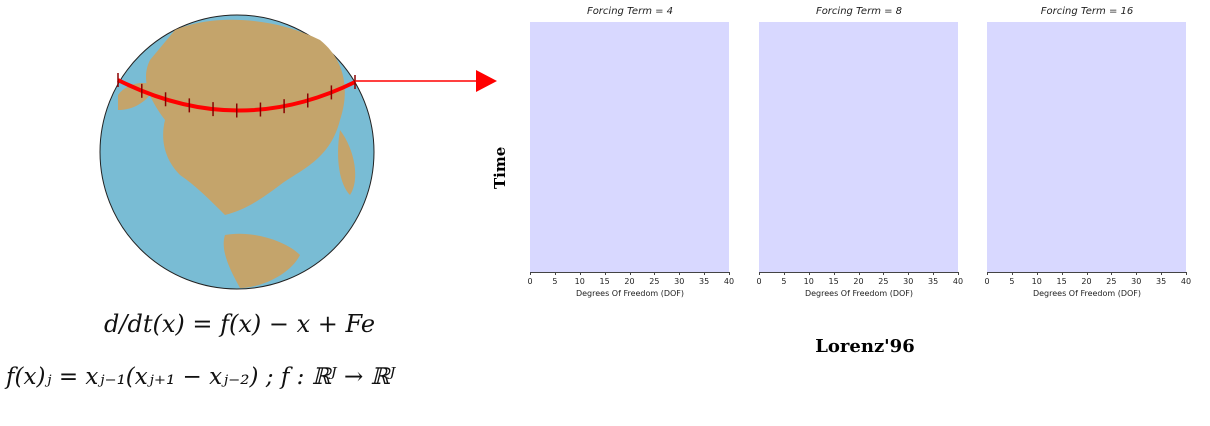  What do you see at coordinates (500, 167) in the screenshot?
I see `y-axis-label: Time` at bounding box center [500, 167].